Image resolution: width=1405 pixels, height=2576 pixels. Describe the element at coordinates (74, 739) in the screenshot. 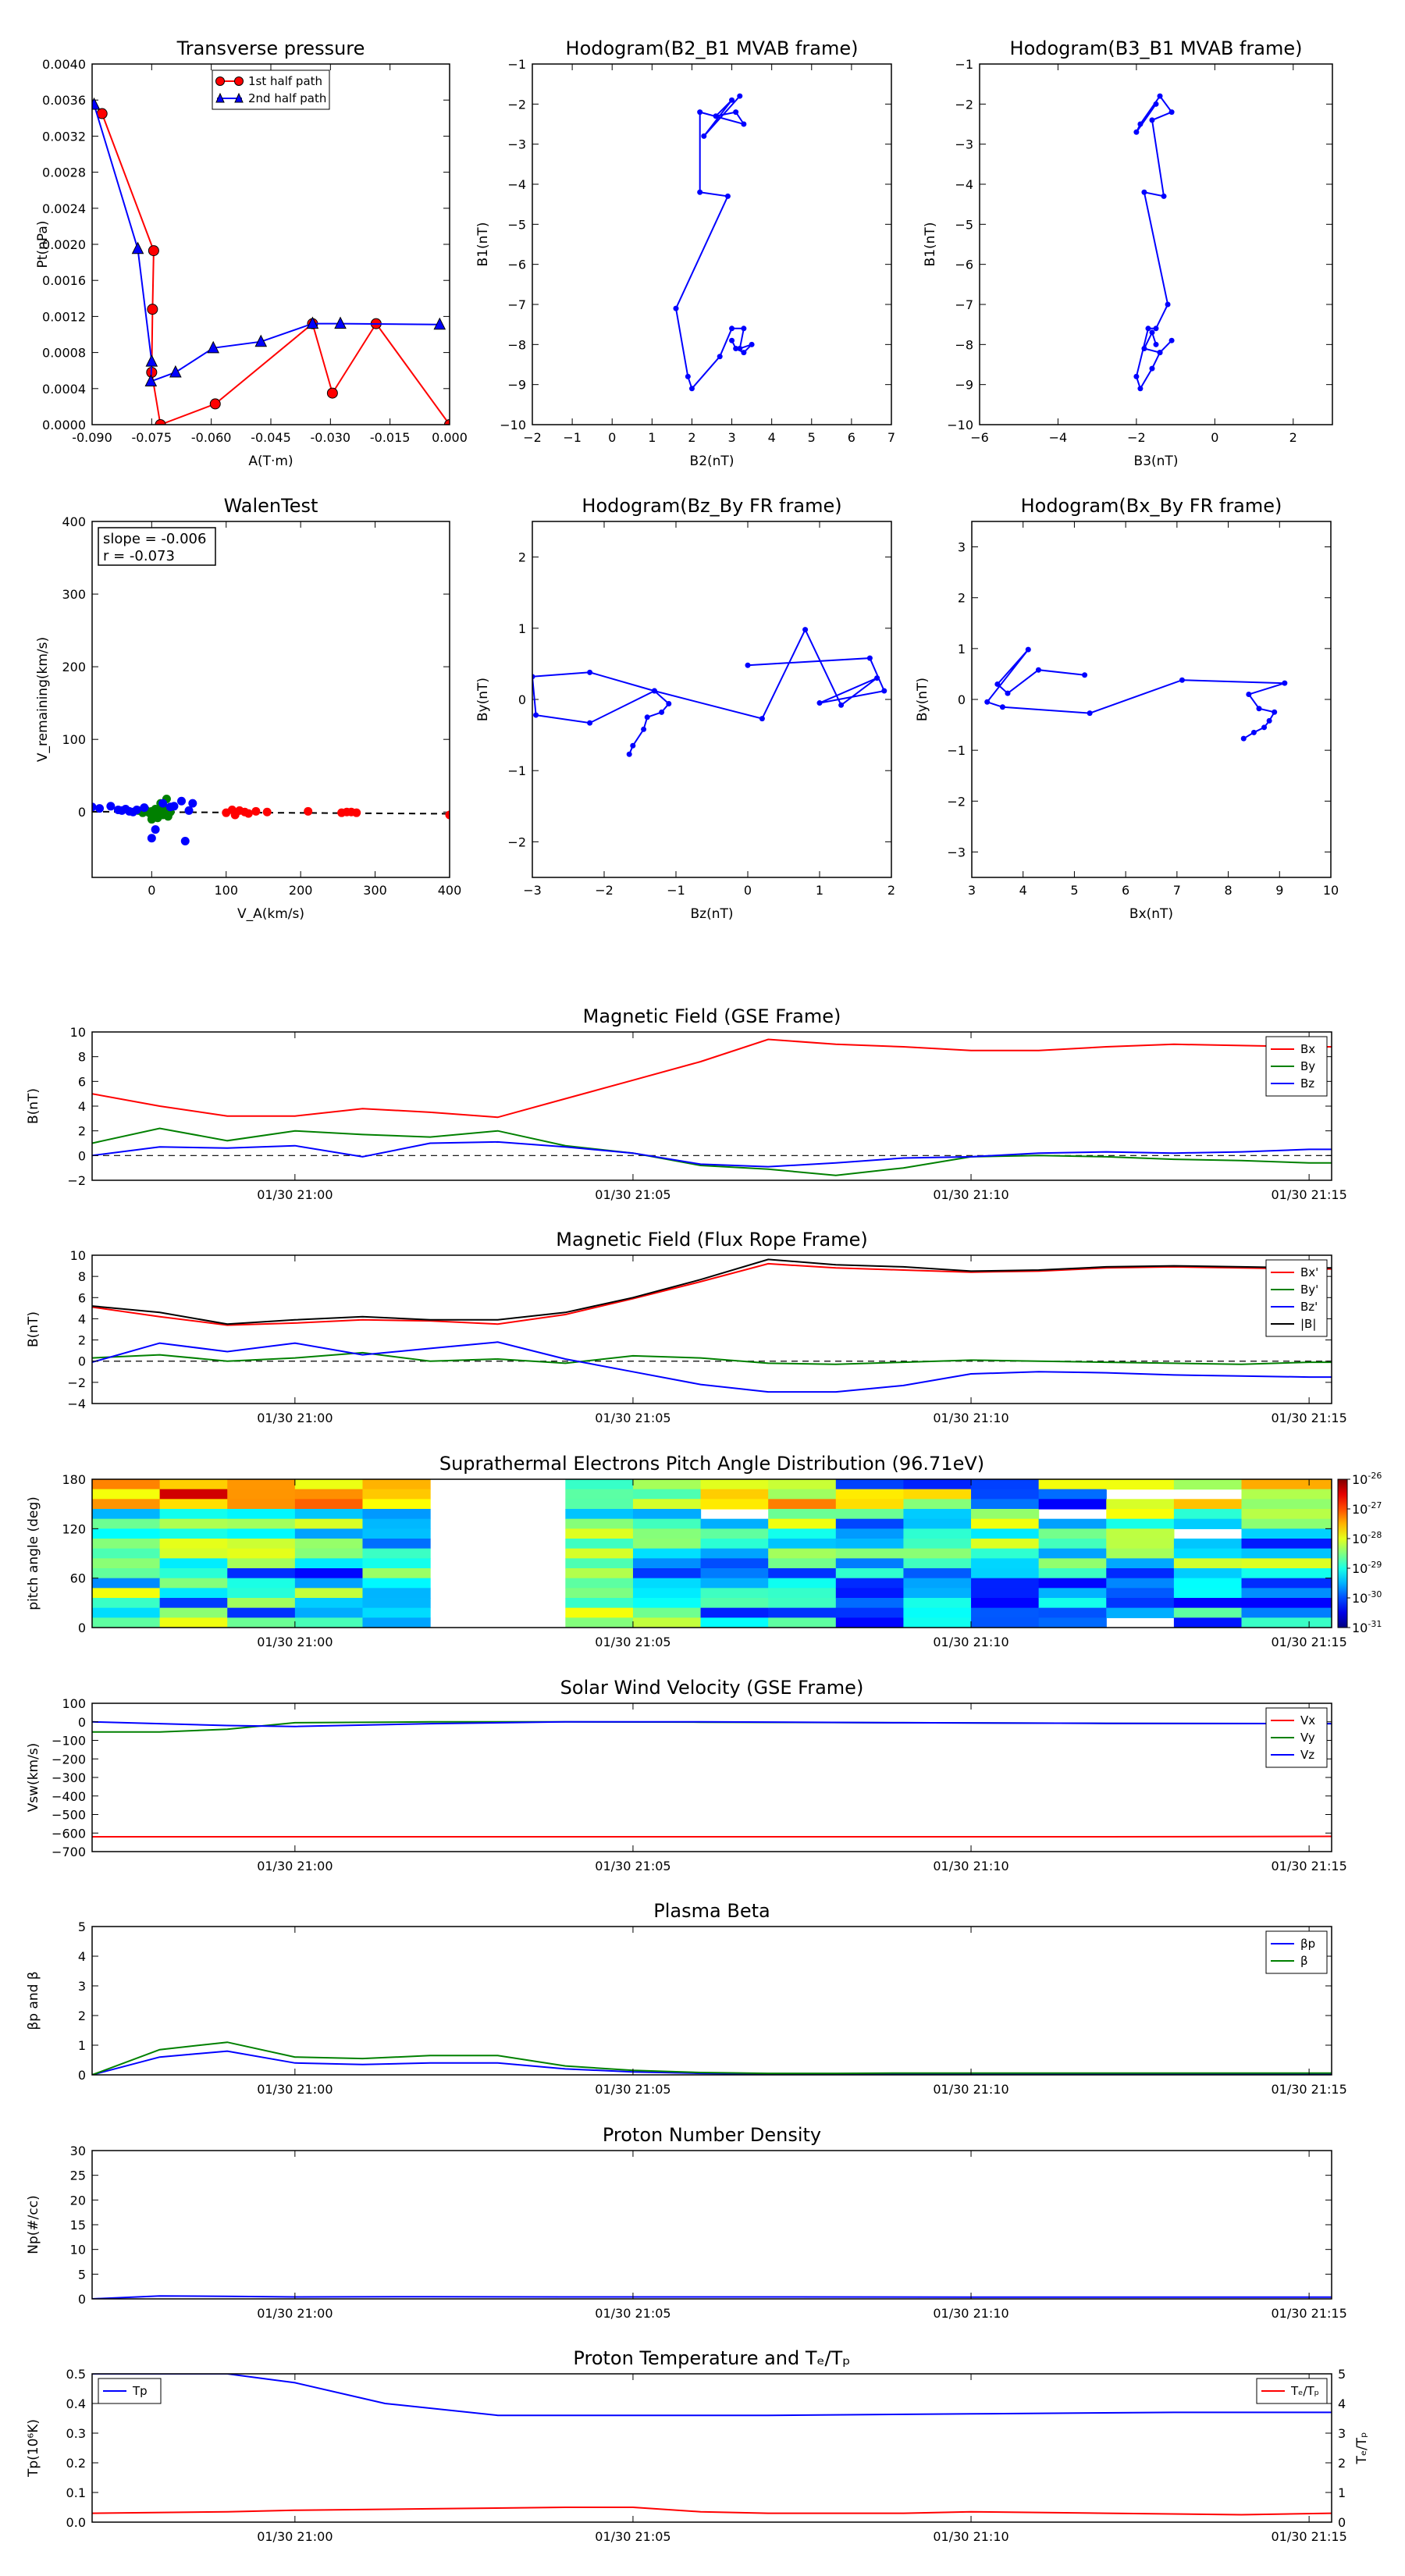

I see `y-tick-label: 100` at that location.